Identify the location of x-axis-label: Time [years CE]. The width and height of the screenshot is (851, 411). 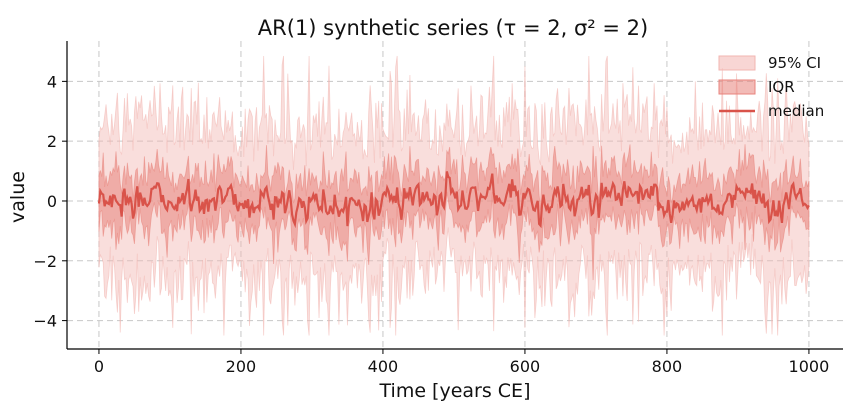
(455, 391).